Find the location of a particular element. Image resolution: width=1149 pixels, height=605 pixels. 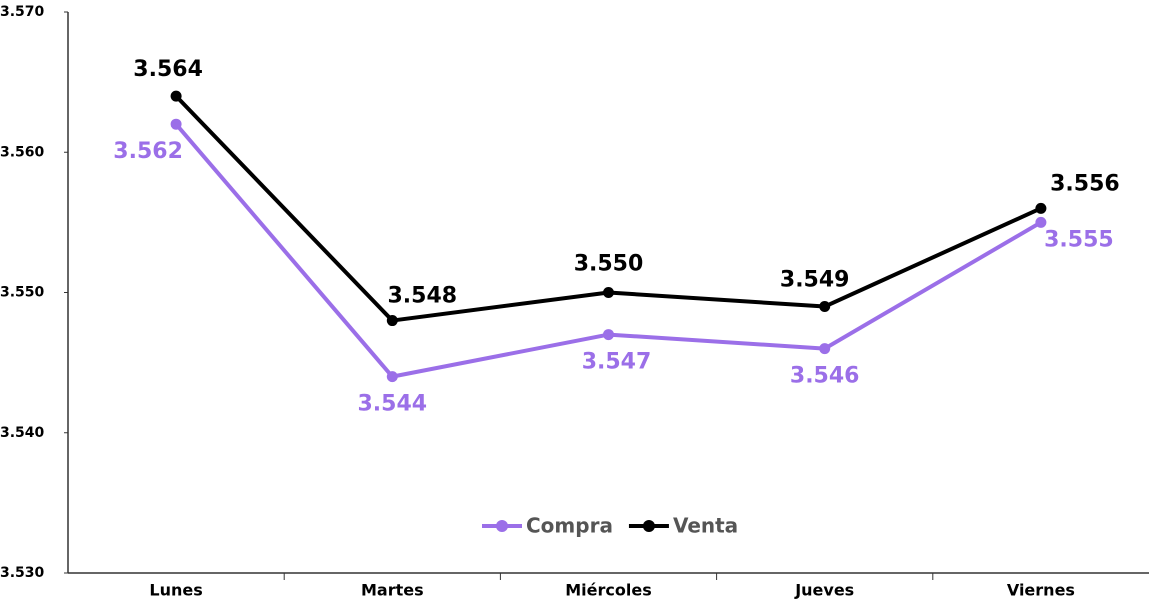

legend-label: Compra is located at coordinates (569, 526).